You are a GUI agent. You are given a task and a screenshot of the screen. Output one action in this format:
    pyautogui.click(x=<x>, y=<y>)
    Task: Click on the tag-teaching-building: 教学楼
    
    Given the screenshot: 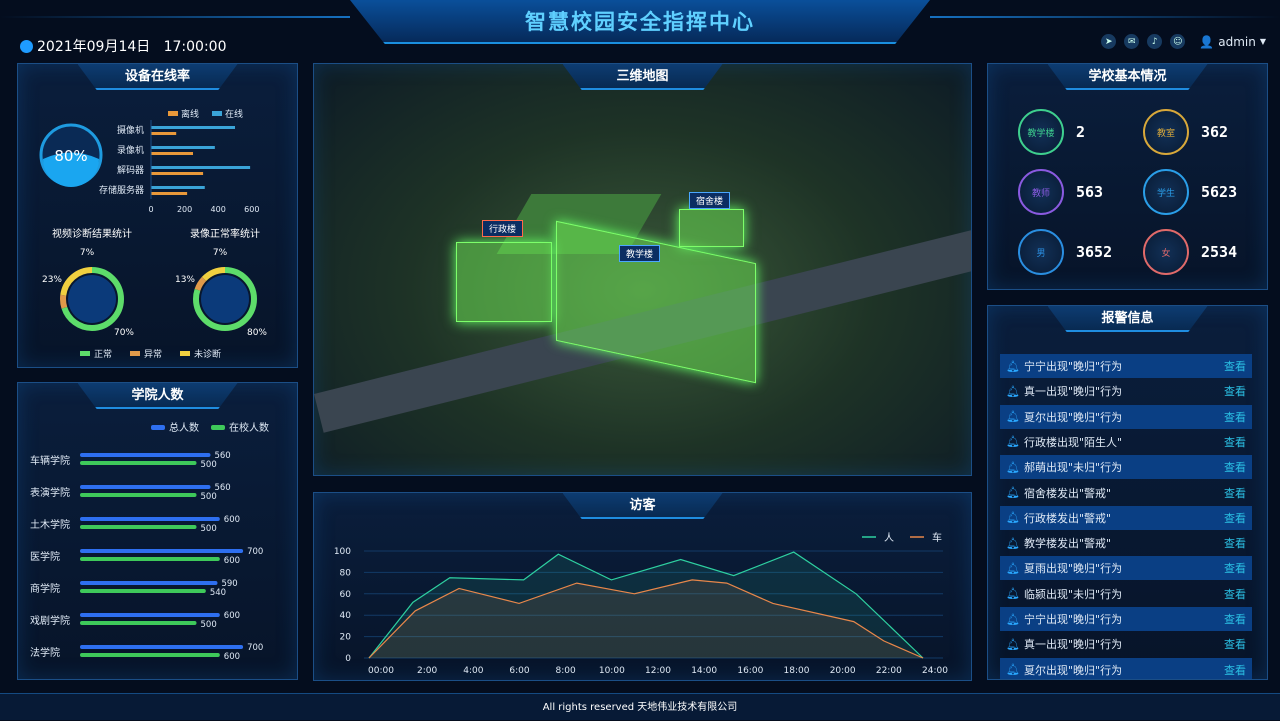 What is the action you would take?
    pyautogui.click(x=640, y=253)
    